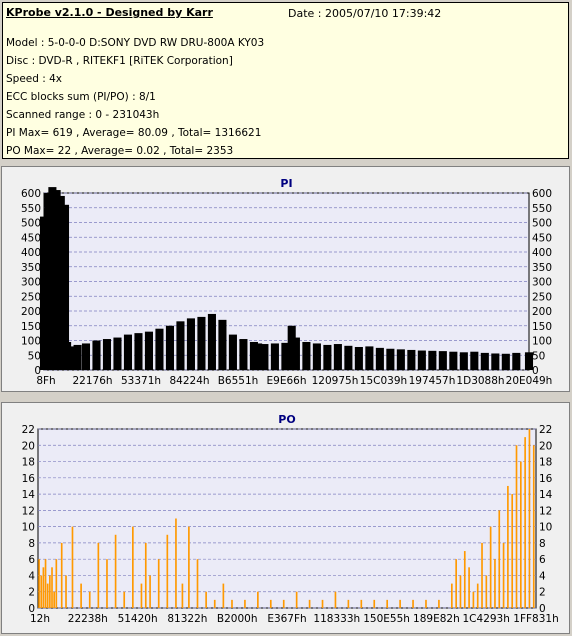  I want to click on y-tick-label-right: 14, so click(546, 495).